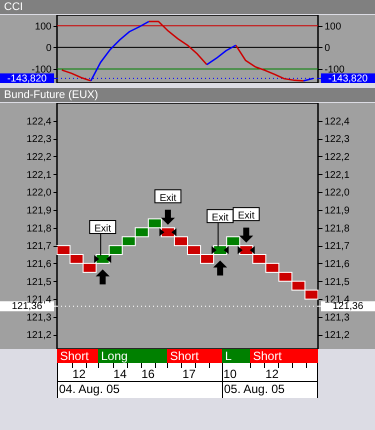  What do you see at coordinates (27, 78) in the screenshot?
I see `text: -143,820` at bounding box center [27, 78].